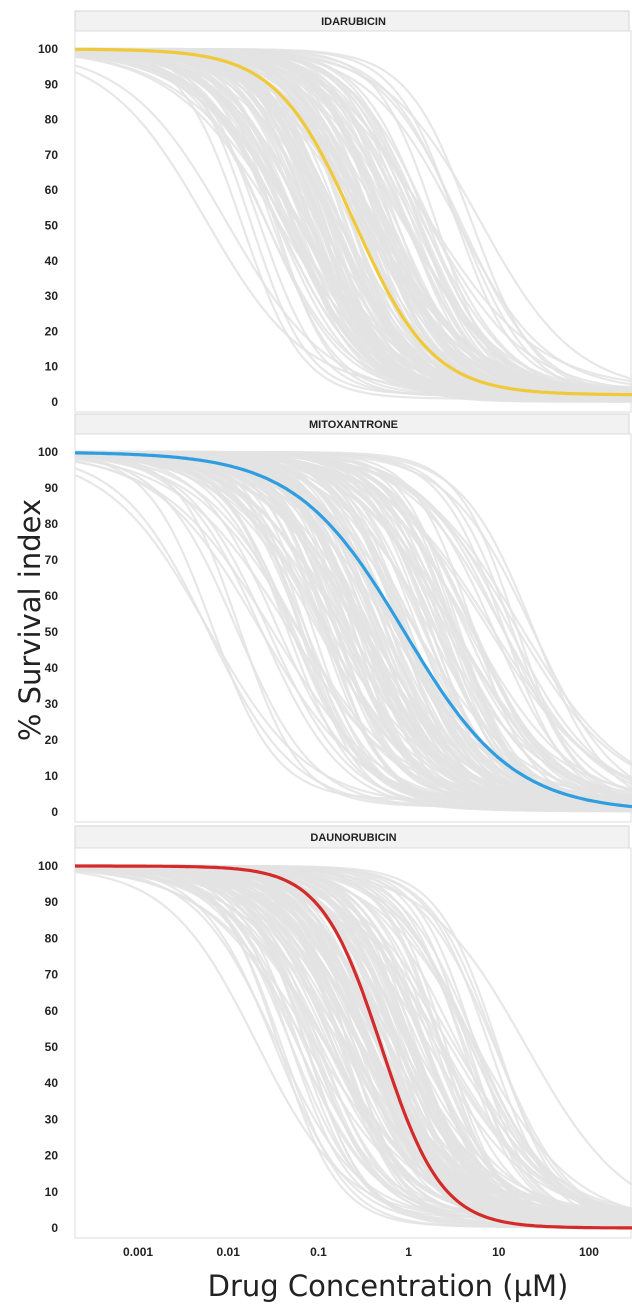  What do you see at coordinates (388, 1286) in the screenshot?
I see `x-axis-title: Drug Concentration (µM)` at bounding box center [388, 1286].